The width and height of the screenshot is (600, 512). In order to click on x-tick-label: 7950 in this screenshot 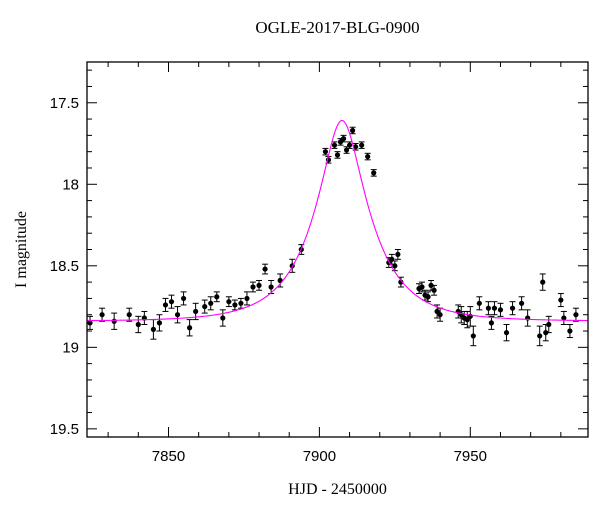, I will do `click(470, 456)`.